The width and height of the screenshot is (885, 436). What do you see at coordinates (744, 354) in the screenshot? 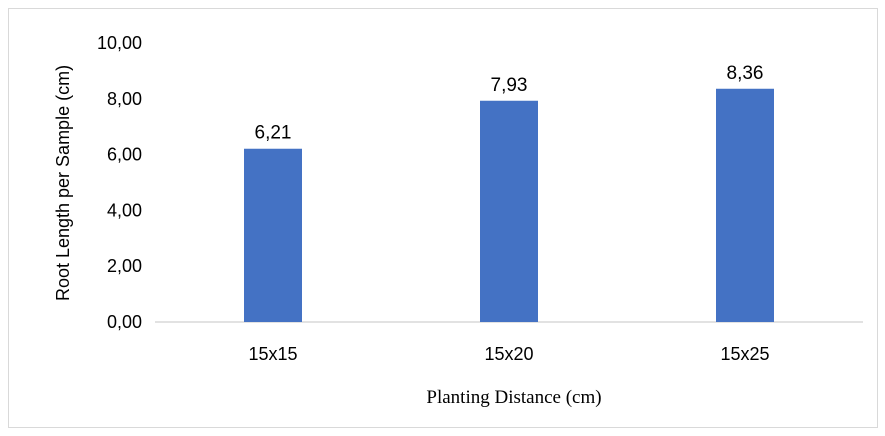
I see `x-tick-label: 15x25` at bounding box center [744, 354].